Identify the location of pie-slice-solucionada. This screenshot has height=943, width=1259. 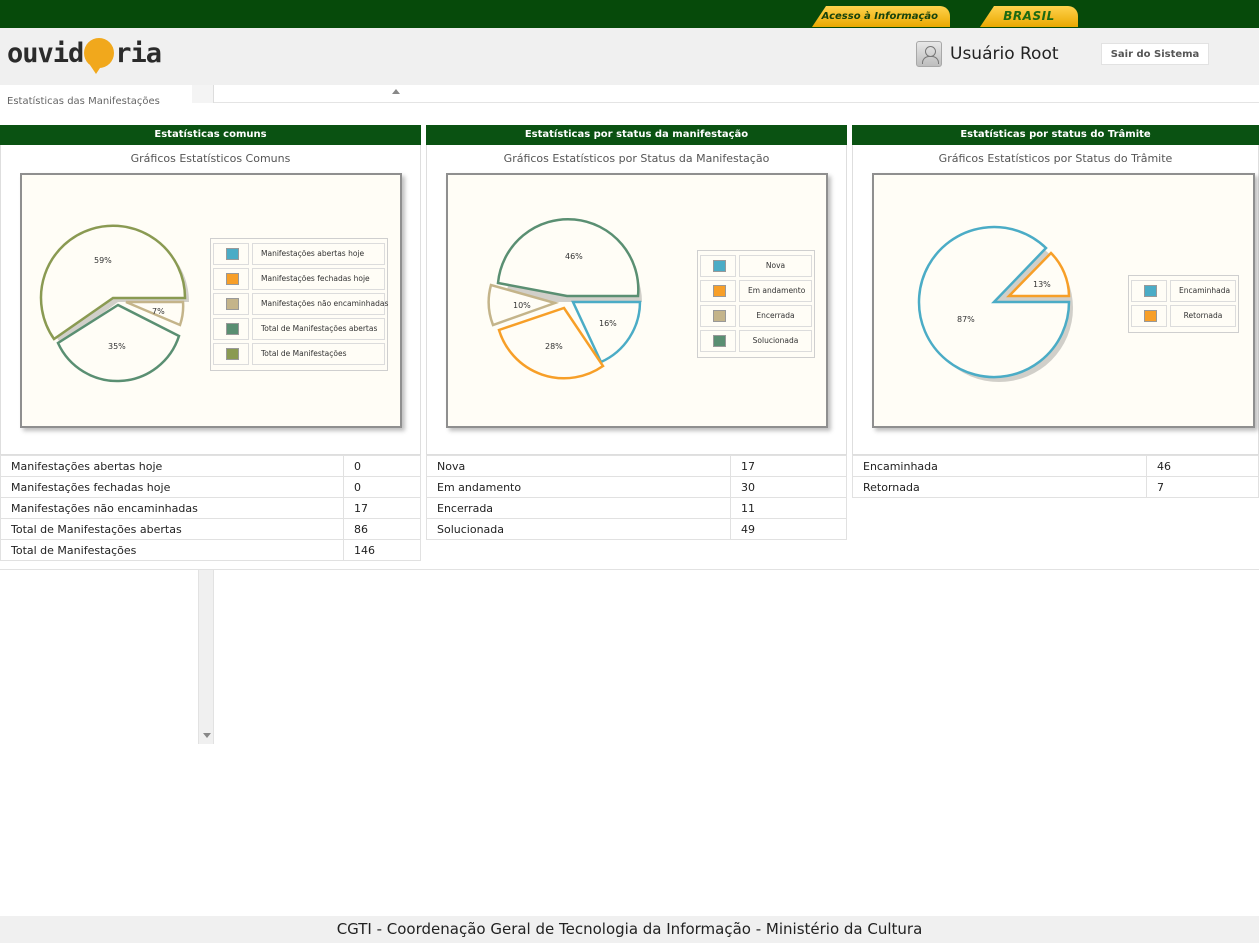
(568, 257).